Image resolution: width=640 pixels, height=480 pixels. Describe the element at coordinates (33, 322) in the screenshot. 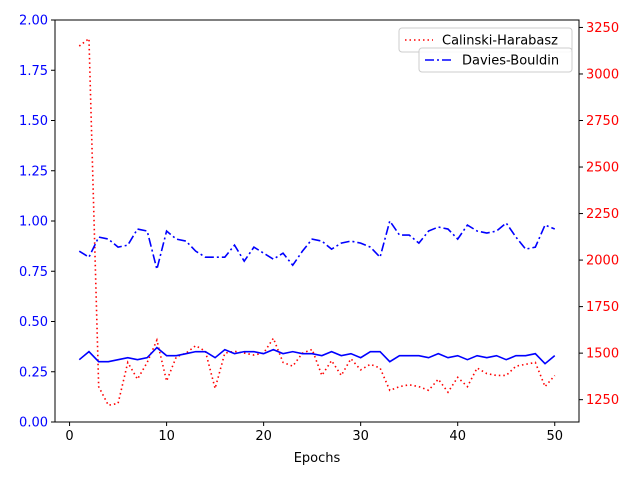

I see `y-left-tick-label: 0.50` at that location.